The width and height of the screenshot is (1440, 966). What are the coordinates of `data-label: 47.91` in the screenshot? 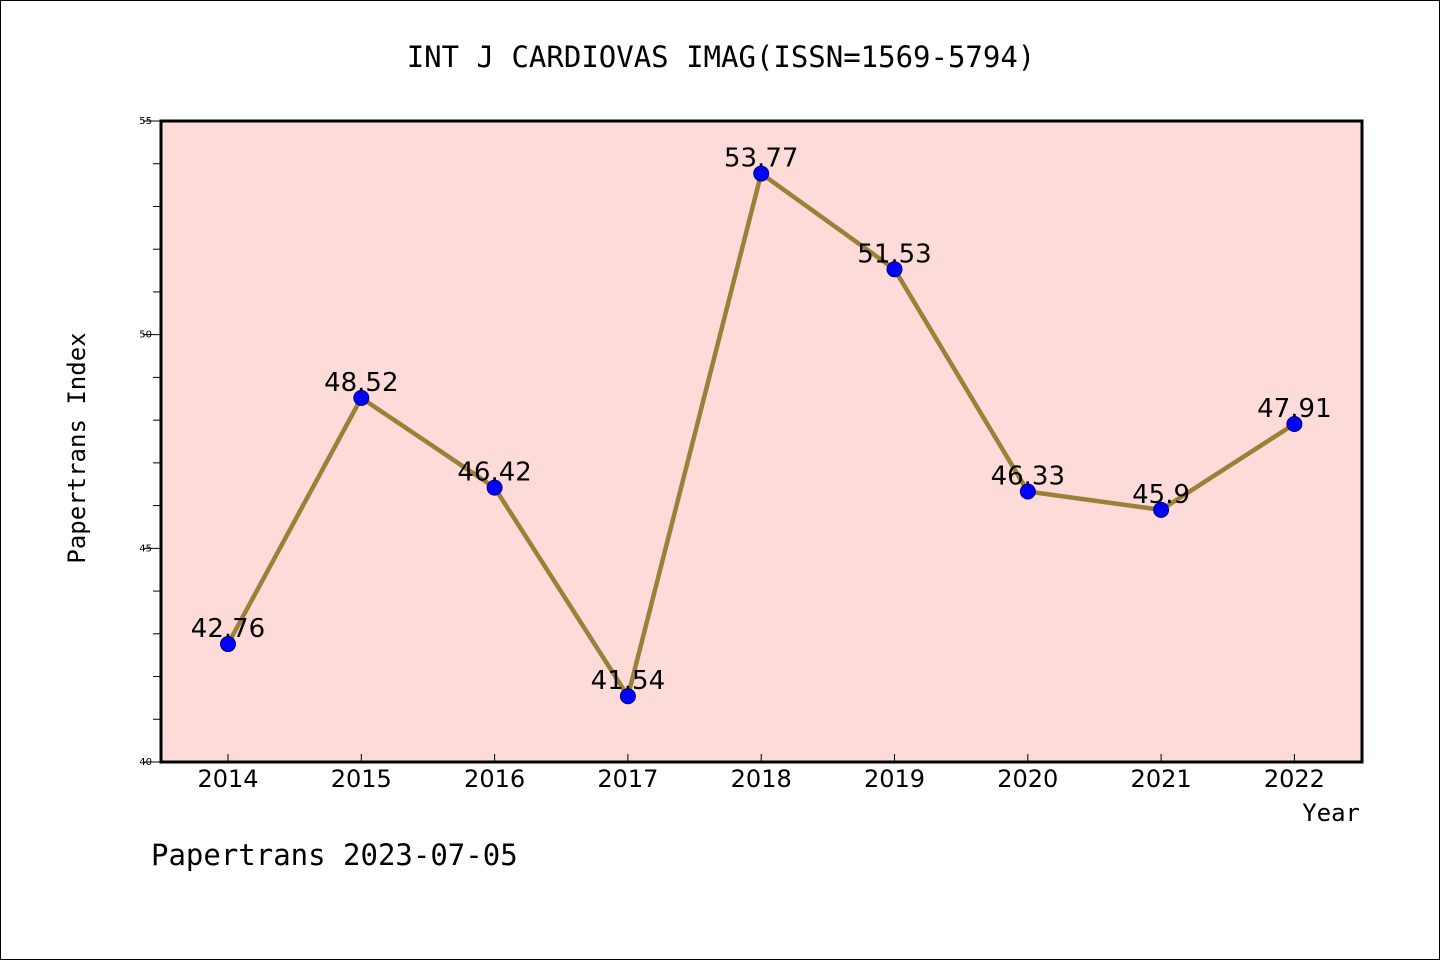 It's located at (1294, 409).